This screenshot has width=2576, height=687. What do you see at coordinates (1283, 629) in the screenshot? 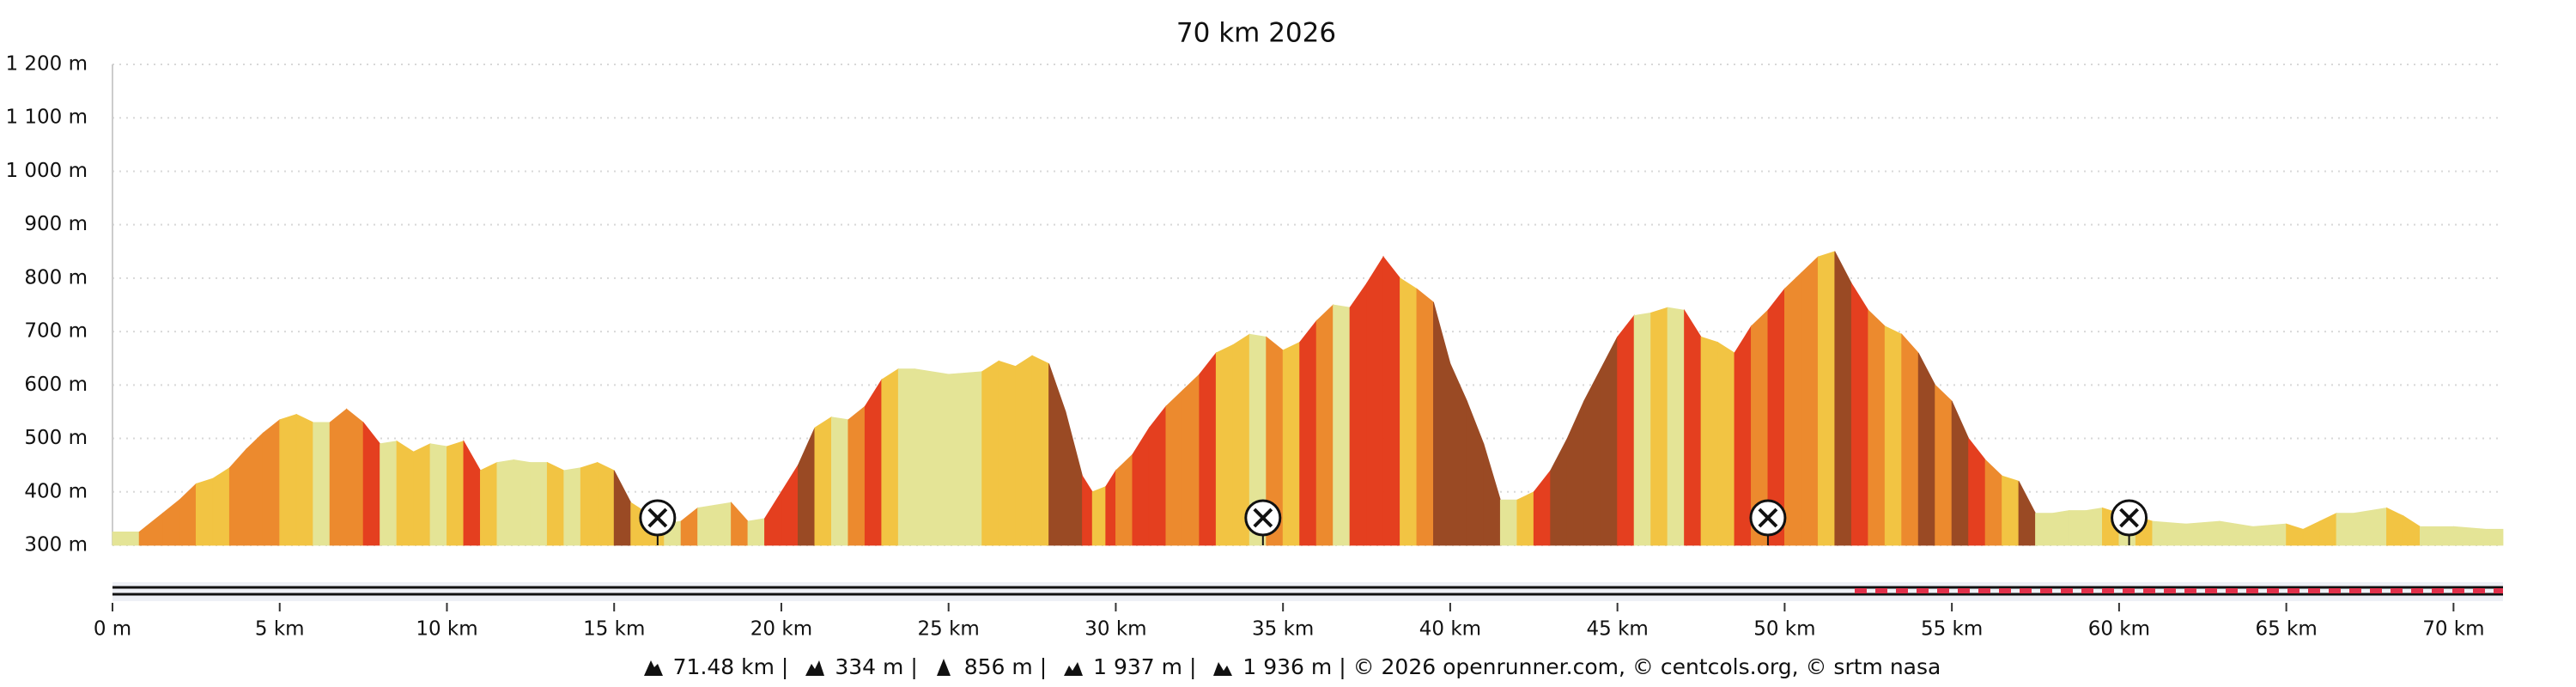
I see `x-tick-label: 35 km` at bounding box center [1283, 629].